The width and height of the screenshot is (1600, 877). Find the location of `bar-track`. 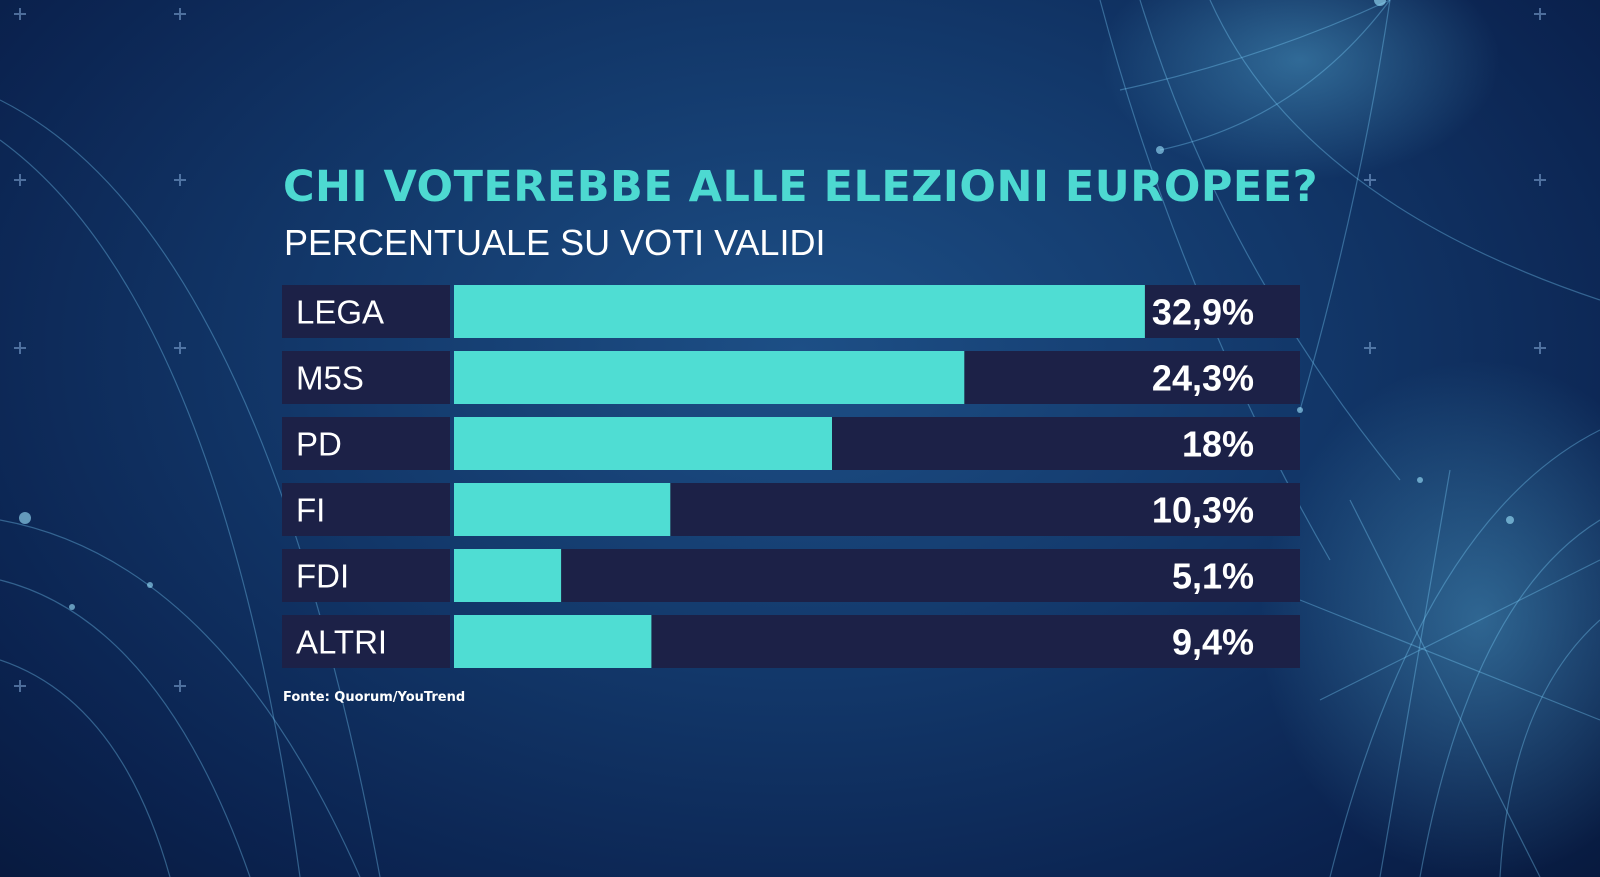

bar-track is located at coordinates (877, 575).